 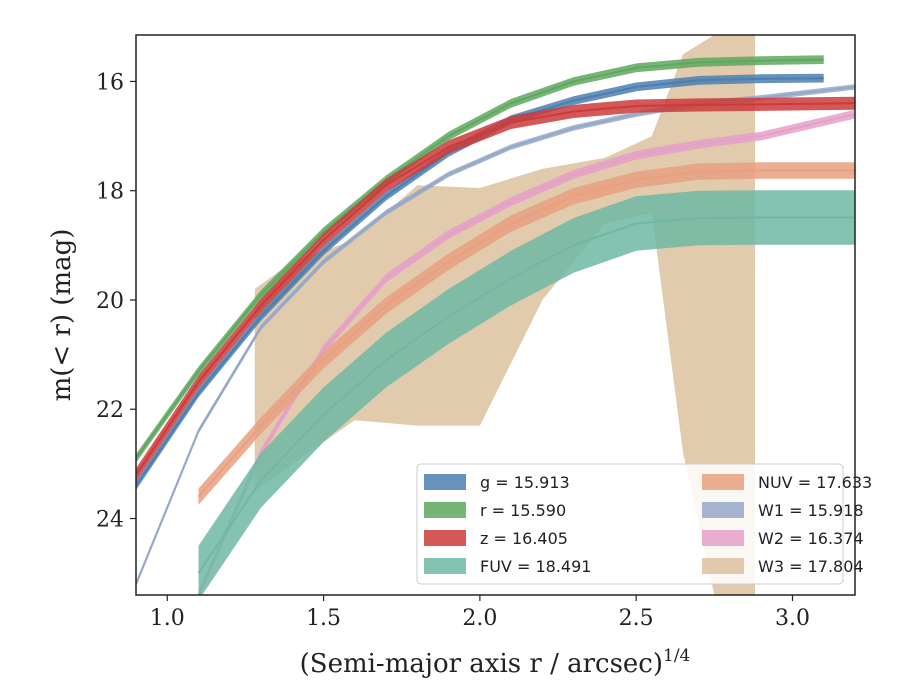 I want to click on x-tick-label: 3.0, so click(x=792, y=618).